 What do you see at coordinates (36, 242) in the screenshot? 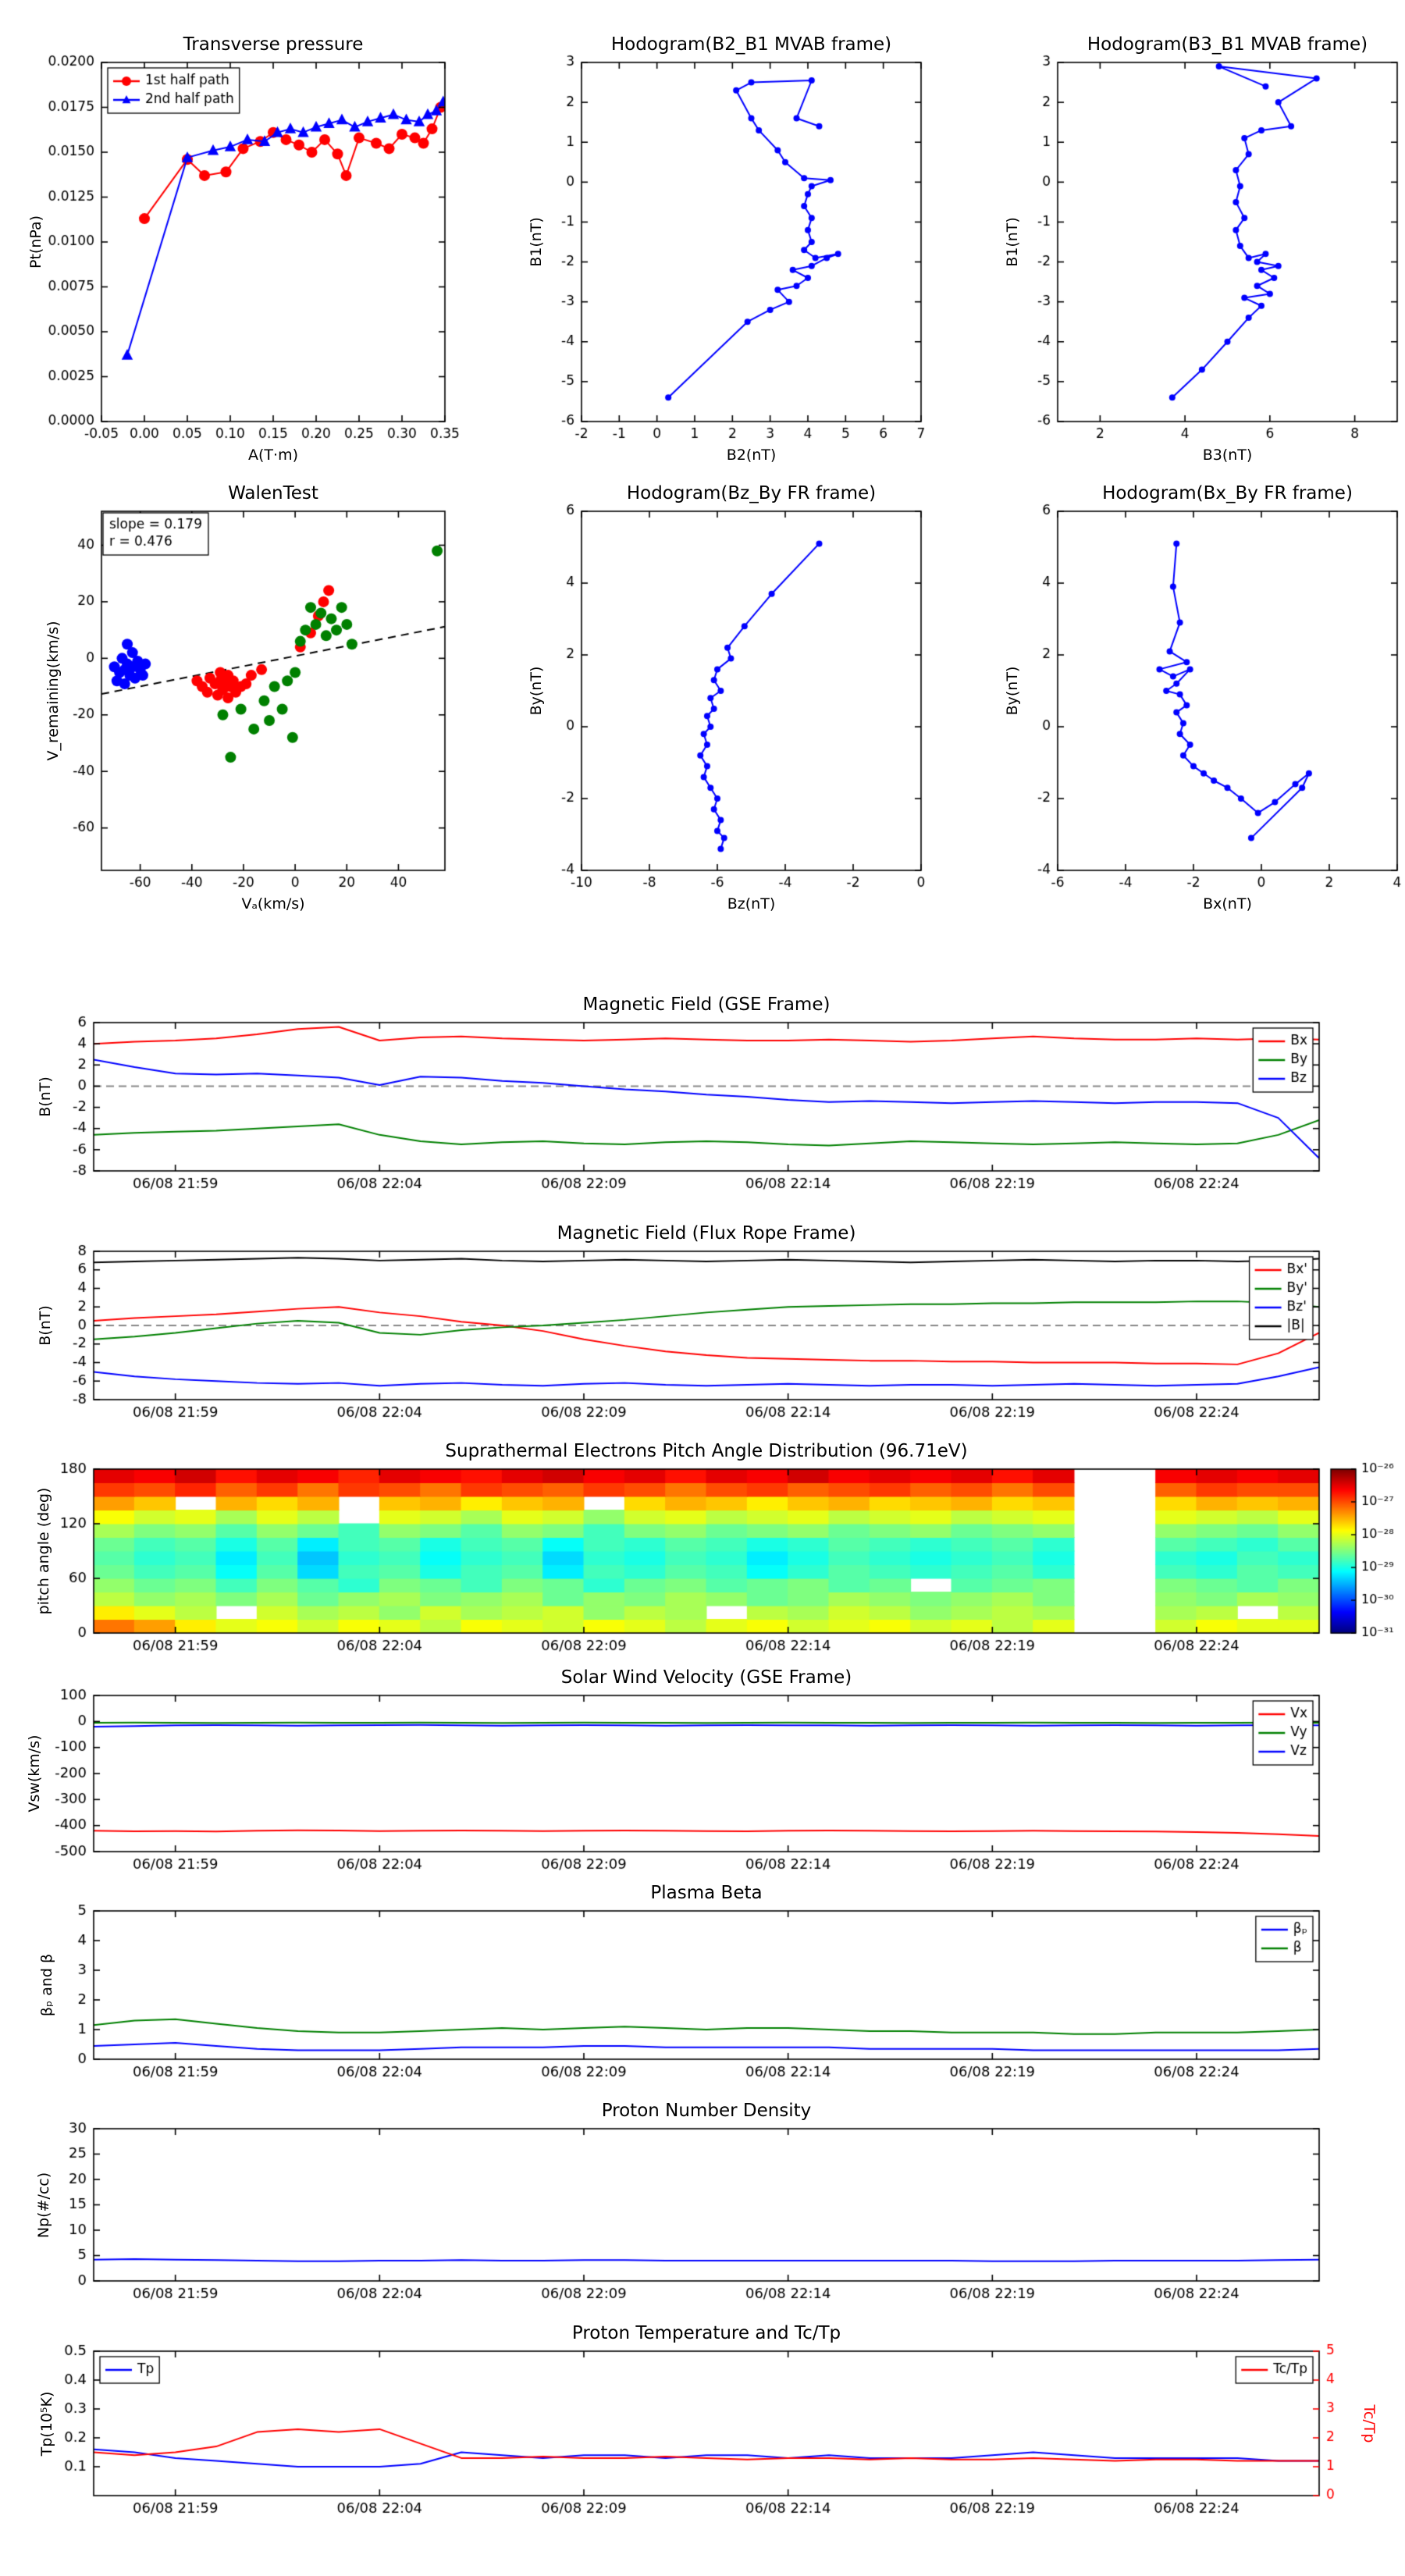
I see `ylabel-transverse-pressure: Pt(nPa)` at bounding box center [36, 242].